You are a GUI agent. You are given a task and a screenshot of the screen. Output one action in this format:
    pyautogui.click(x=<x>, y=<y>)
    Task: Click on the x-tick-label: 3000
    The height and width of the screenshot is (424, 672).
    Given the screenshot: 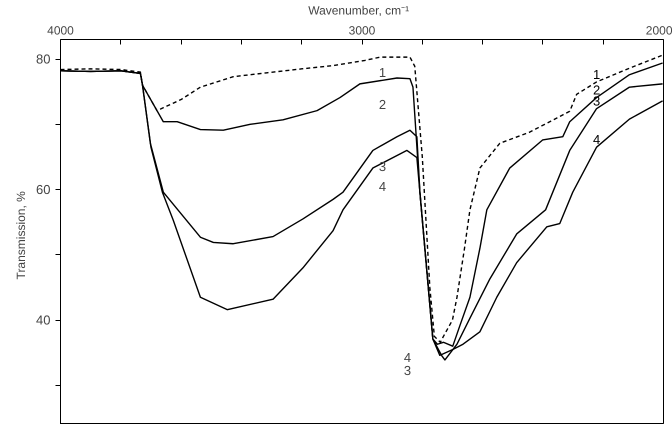 What is the action you would take?
    pyautogui.click(x=362, y=31)
    